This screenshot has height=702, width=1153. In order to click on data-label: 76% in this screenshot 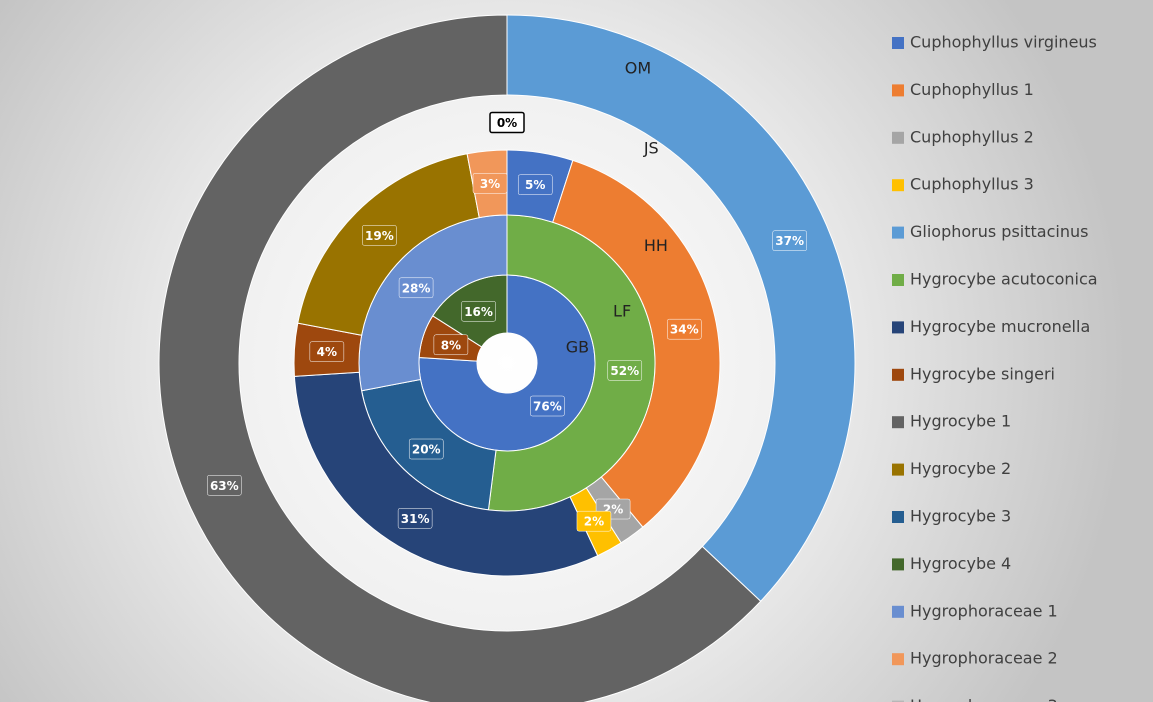, I will do `click(547, 407)`.